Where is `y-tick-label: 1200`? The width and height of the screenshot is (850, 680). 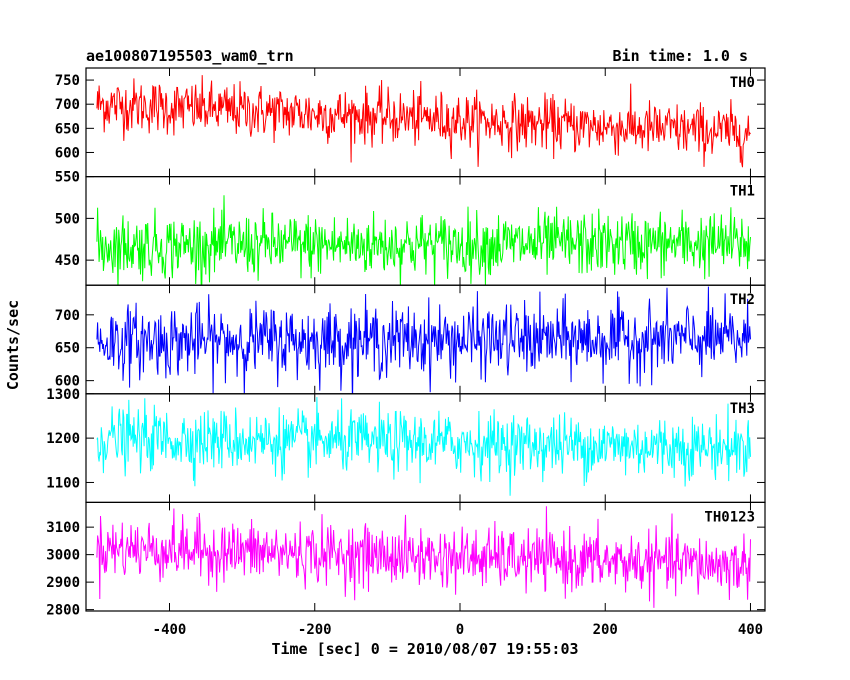 y-tick-label: 1200 is located at coordinates (63, 439).